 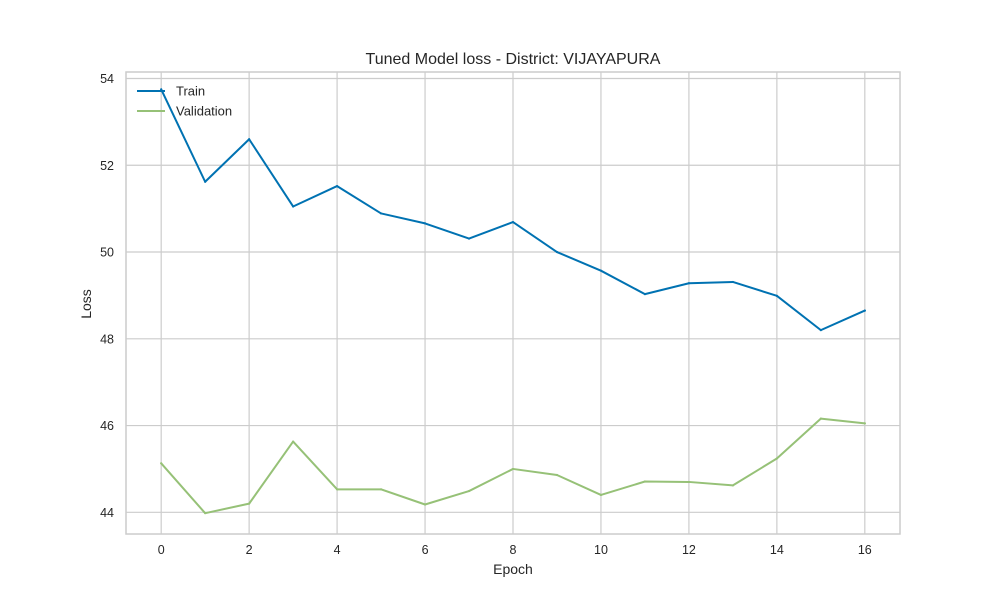 What do you see at coordinates (107, 296) in the screenshot?
I see `y-tick-labels: 44 46 48 50 52 54` at bounding box center [107, 296].